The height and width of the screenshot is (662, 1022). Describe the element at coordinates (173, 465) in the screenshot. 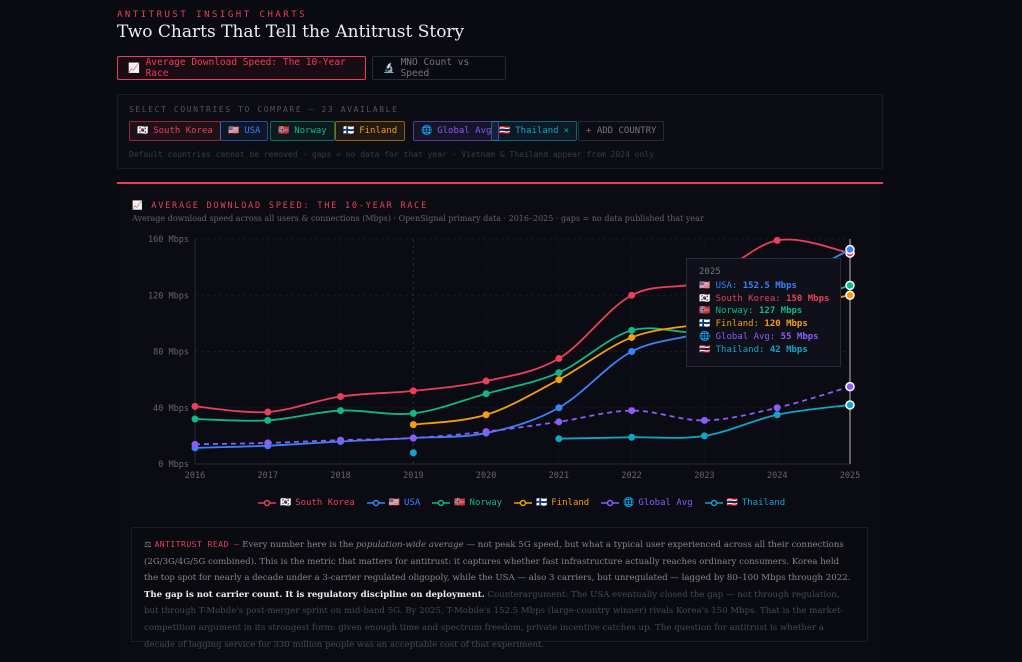

I see `y-tick-label: 0 Mbps` at that location.